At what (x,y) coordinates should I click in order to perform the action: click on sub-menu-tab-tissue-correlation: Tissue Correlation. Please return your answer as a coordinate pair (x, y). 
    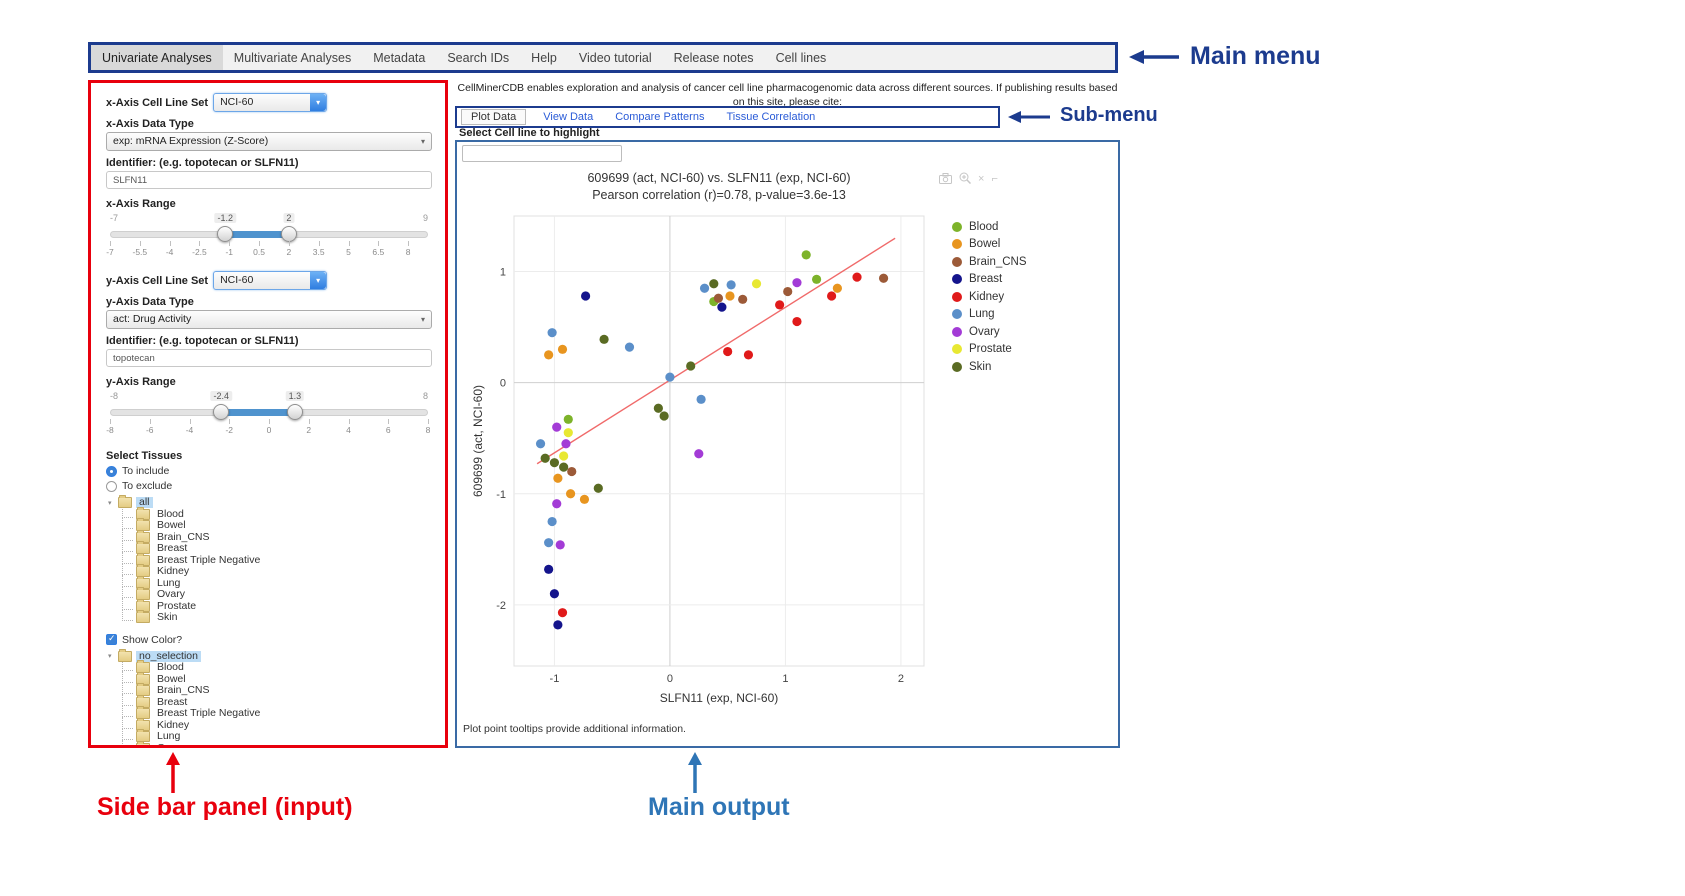
    Looking at the image, I should click on (771, 117).